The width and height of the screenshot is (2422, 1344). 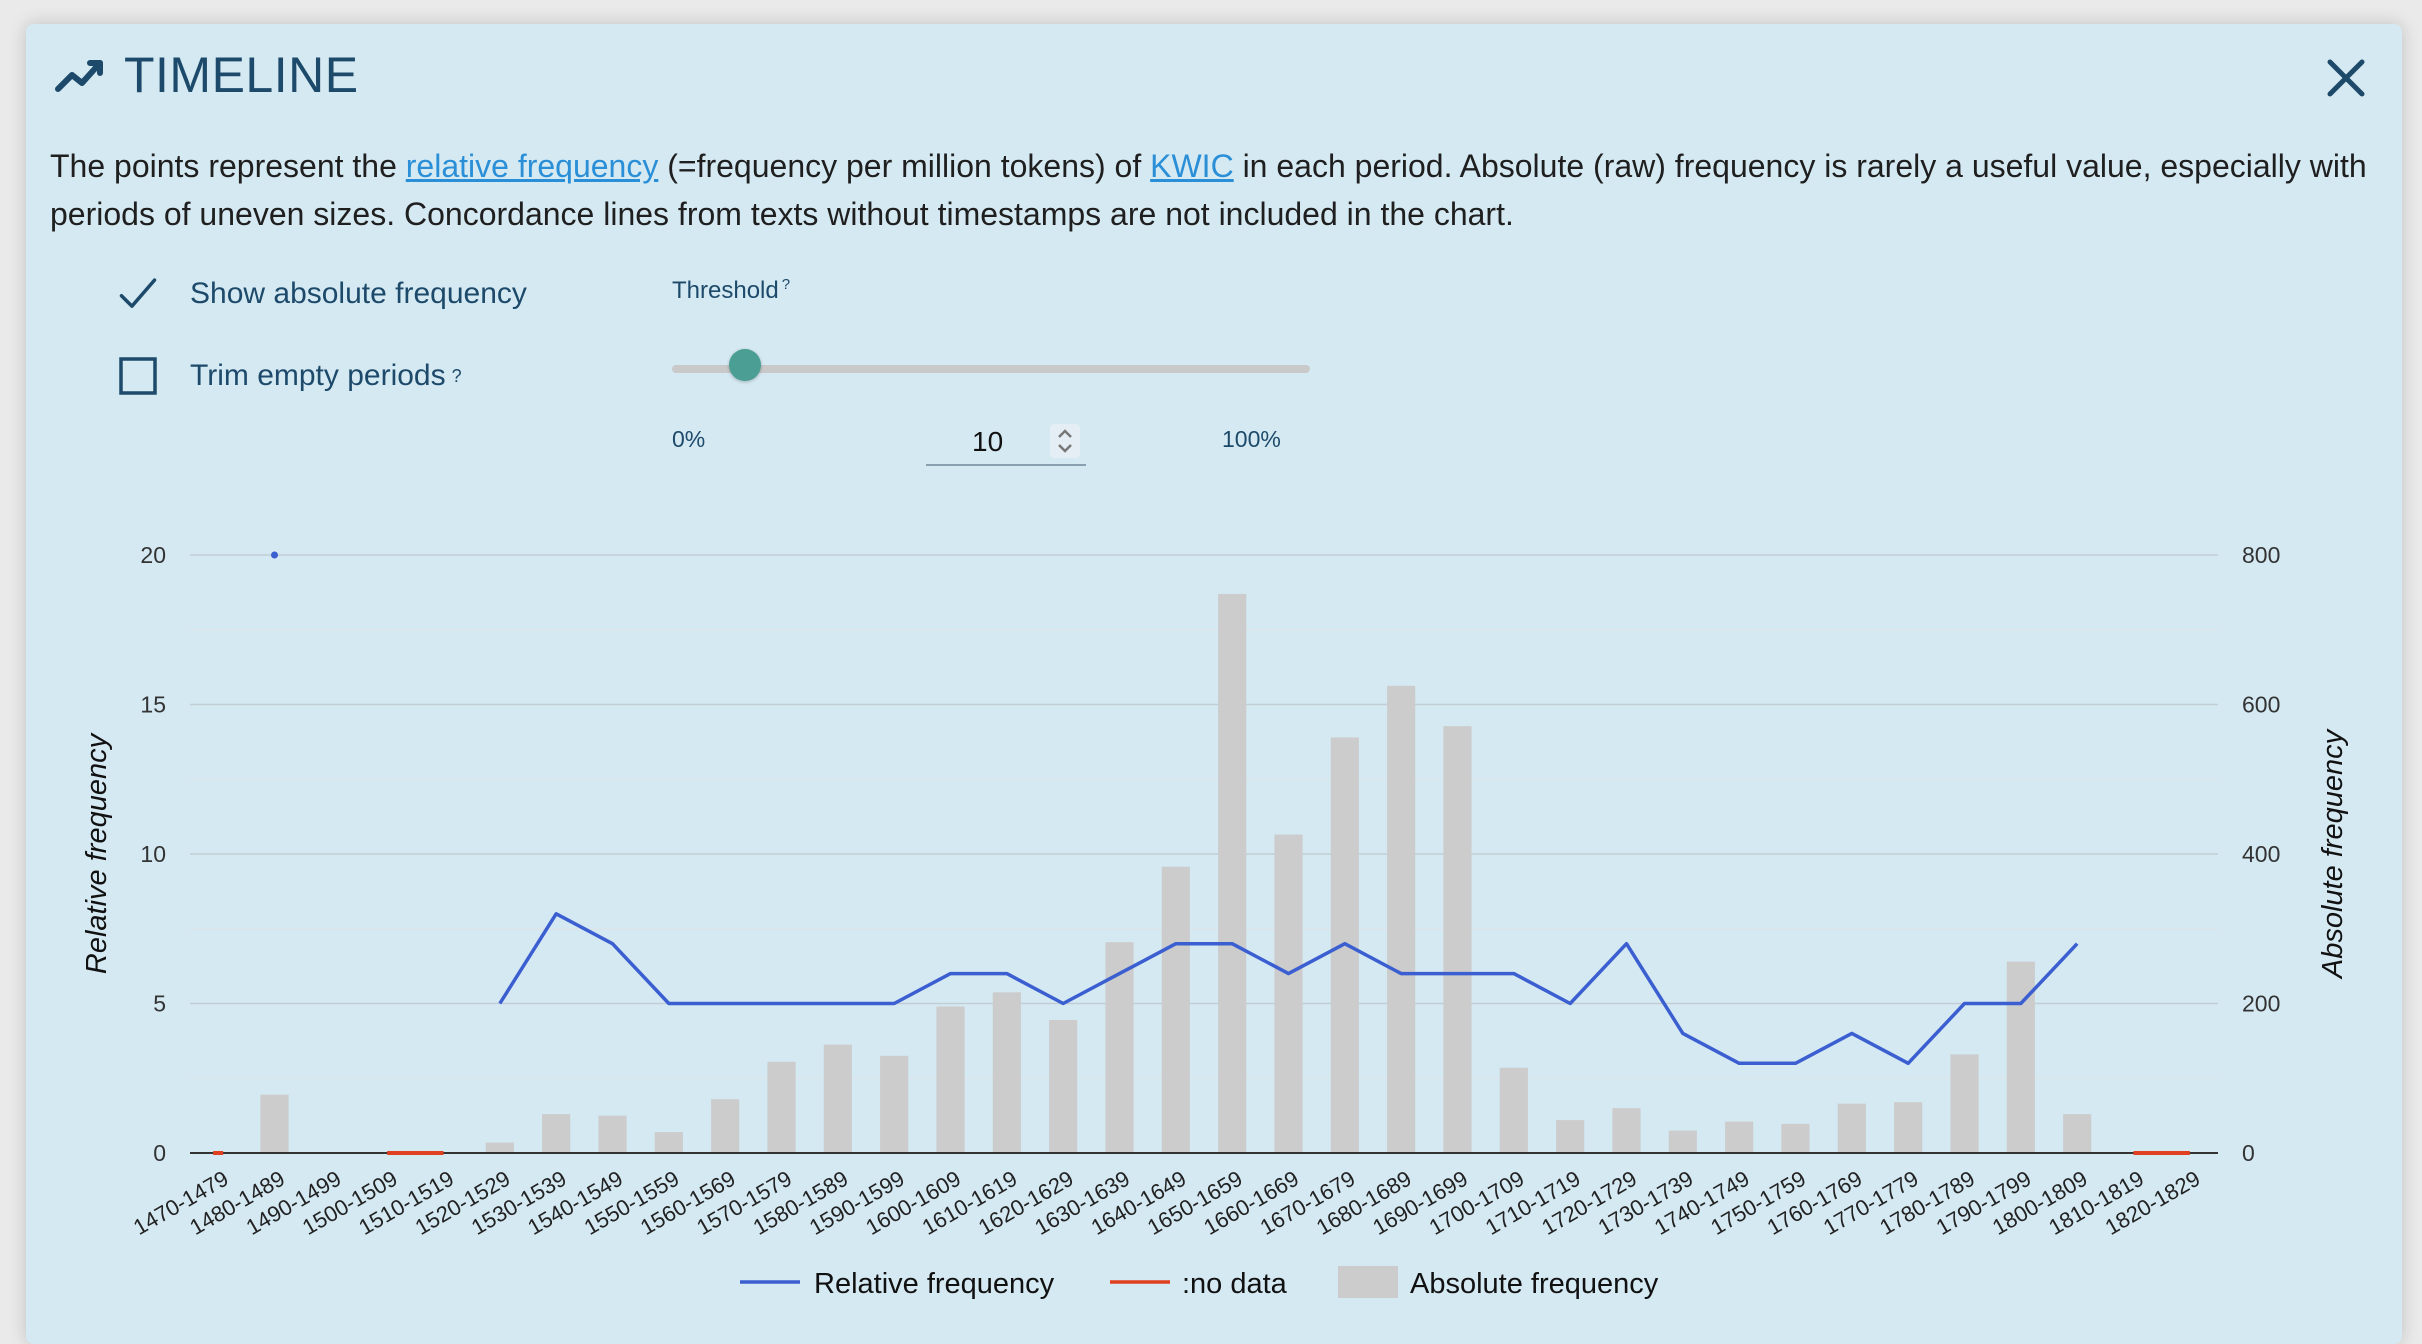 I want to click on slider-min-label: 0%, so click(x=689, y=439).